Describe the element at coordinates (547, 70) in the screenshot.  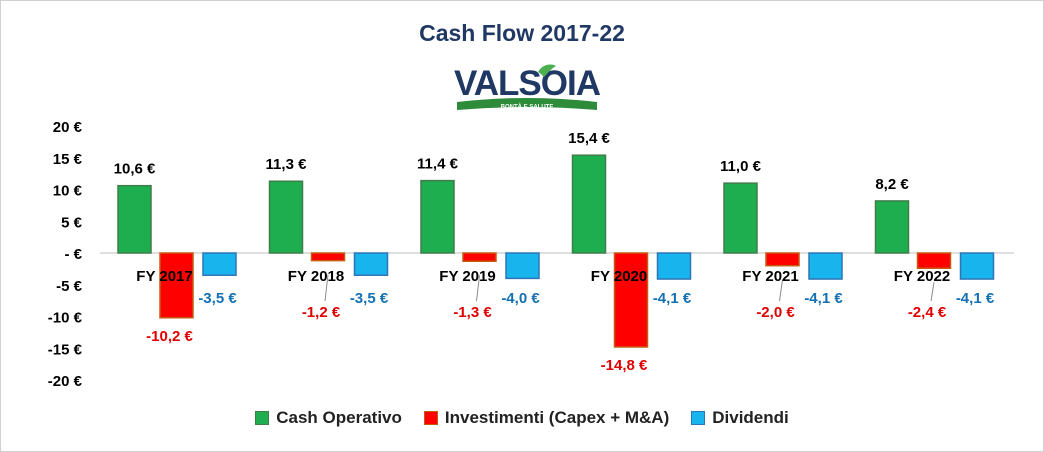
I see `logo-leaf` at that location.